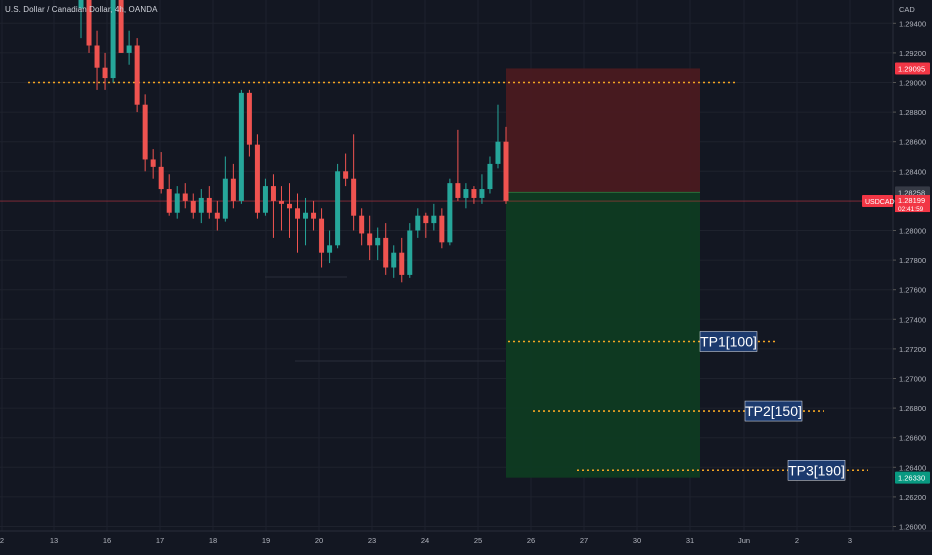 The height and width of the screenshot is (555, 932). I want to click on time-tick-label: 27, so click(584, 540).